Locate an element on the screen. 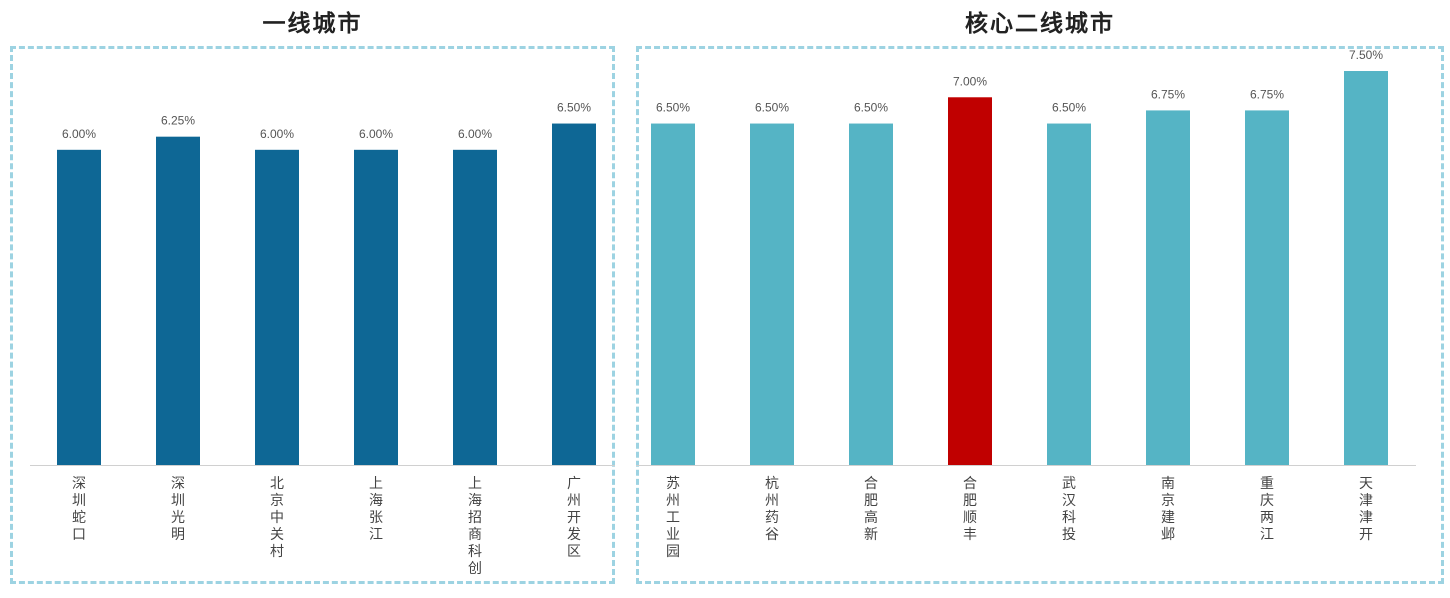 This screenshot has width=1450, height=598. data-label-2-2: 6.50% is located at coordinates (772, 108).